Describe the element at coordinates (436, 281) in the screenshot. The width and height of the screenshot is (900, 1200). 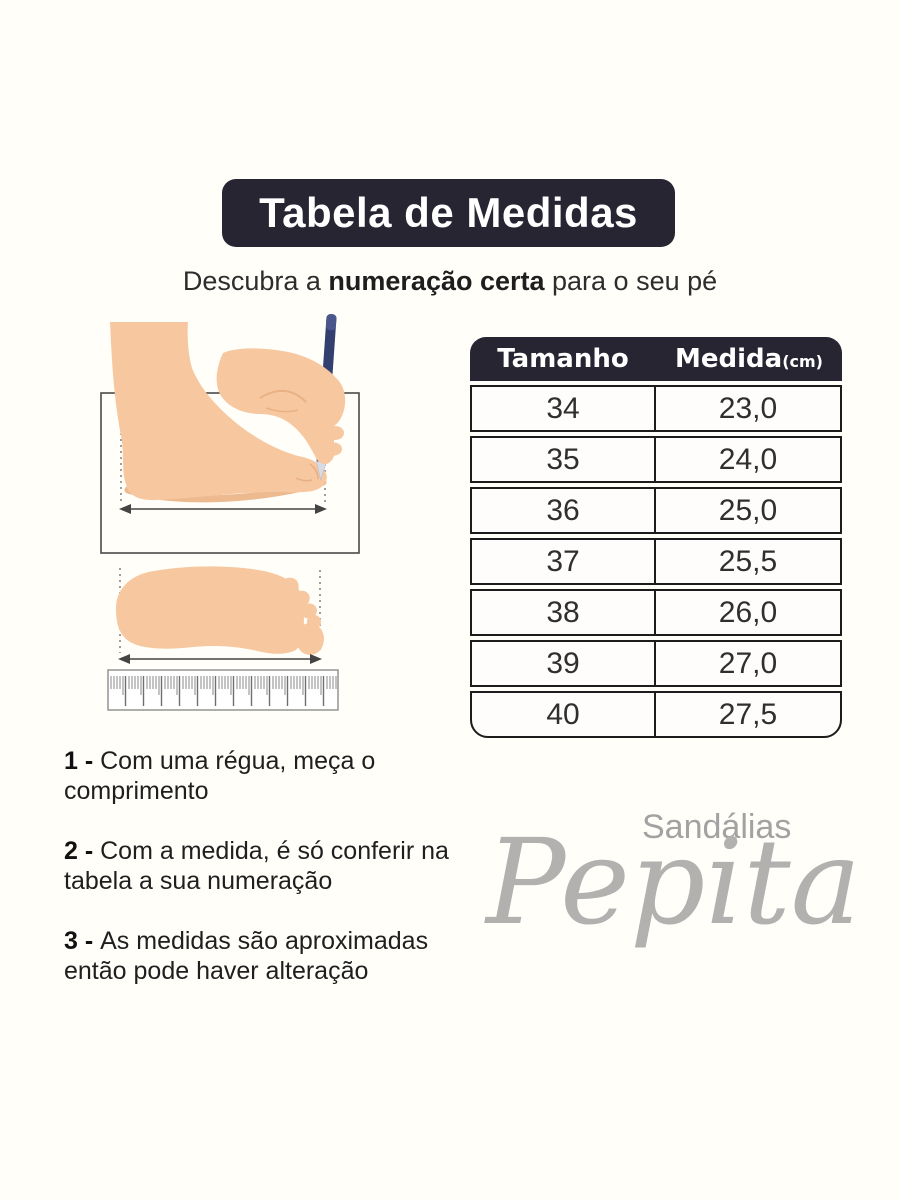
I see `subtitle-bold: numeração certa` at that location.